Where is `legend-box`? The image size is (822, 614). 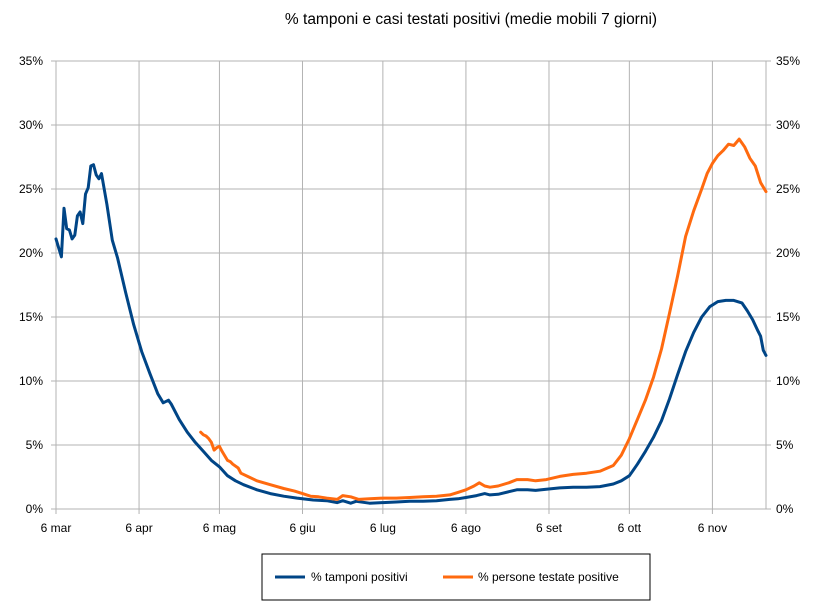
legend-box is located at coordinates (456, 577).